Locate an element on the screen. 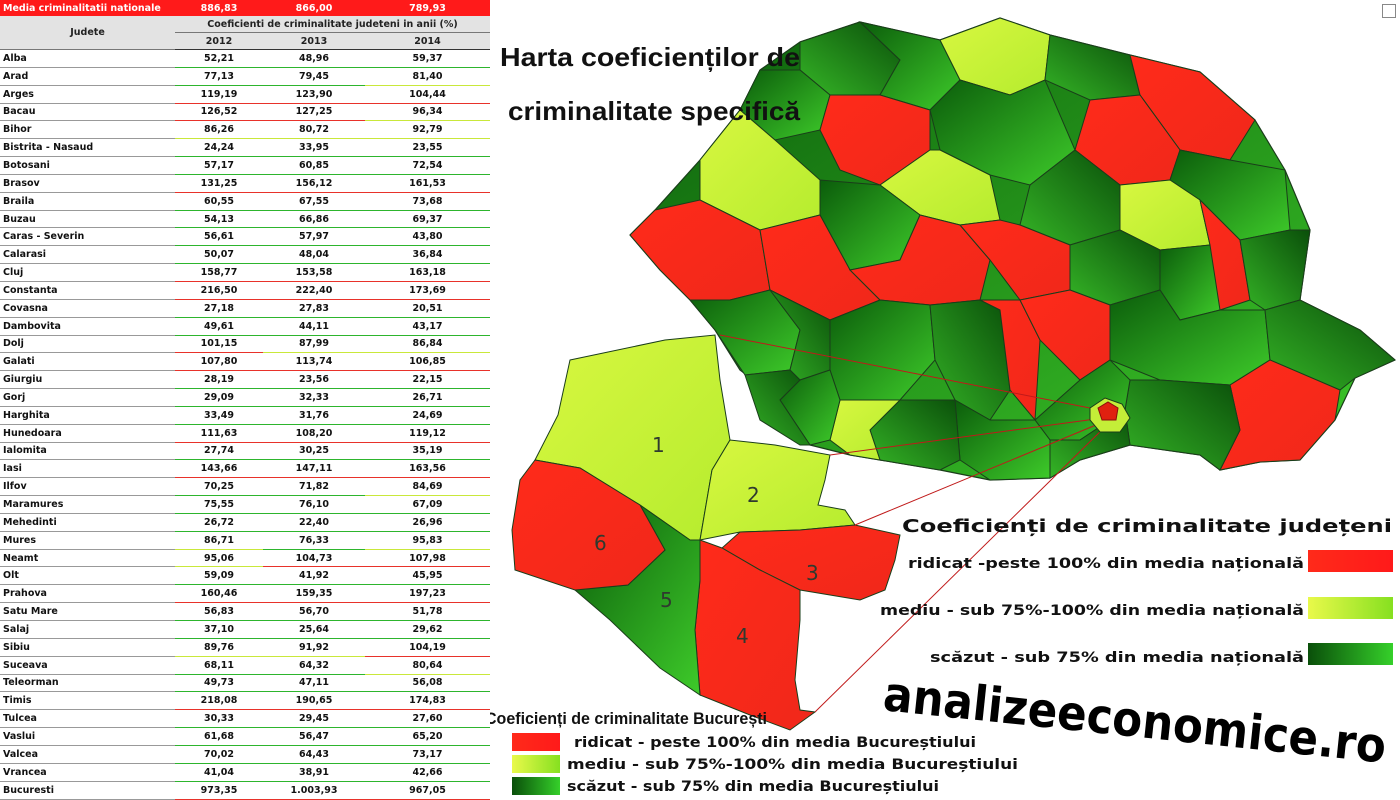 Image resolution: width=1400 pixels, height=800 pixels. county-value-2014: 43,80 is located at coordinates (427, 237).